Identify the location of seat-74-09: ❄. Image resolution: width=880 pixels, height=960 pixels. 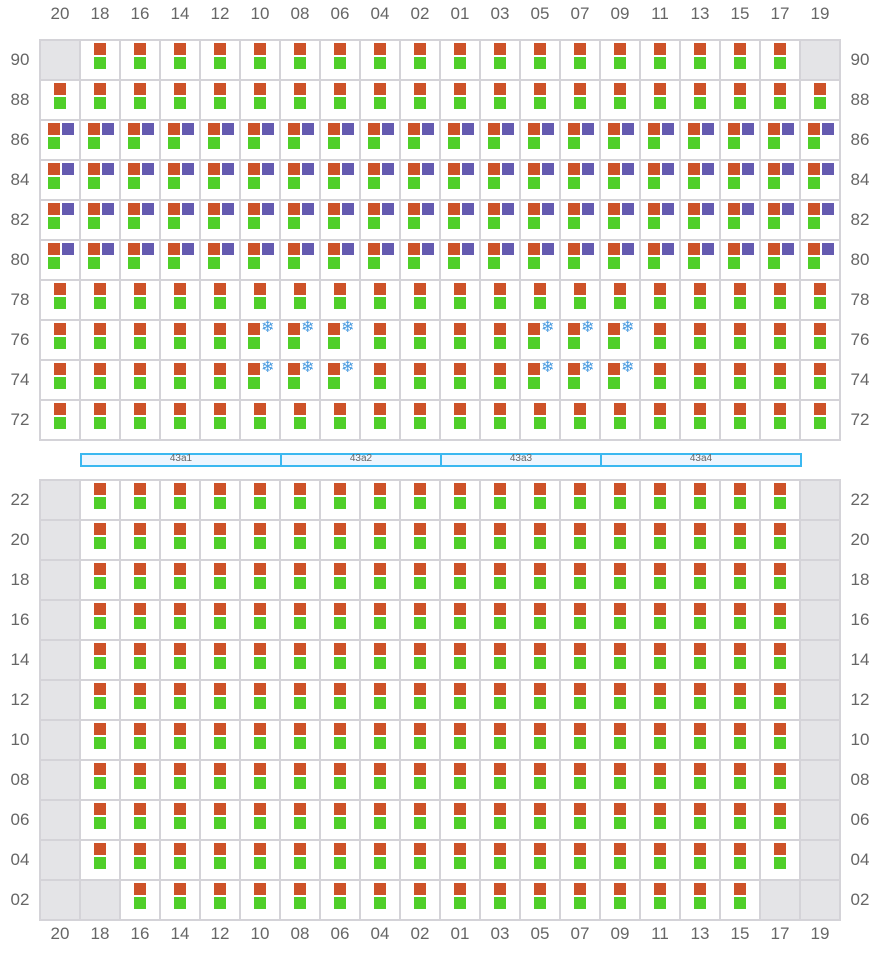
(620, 379).